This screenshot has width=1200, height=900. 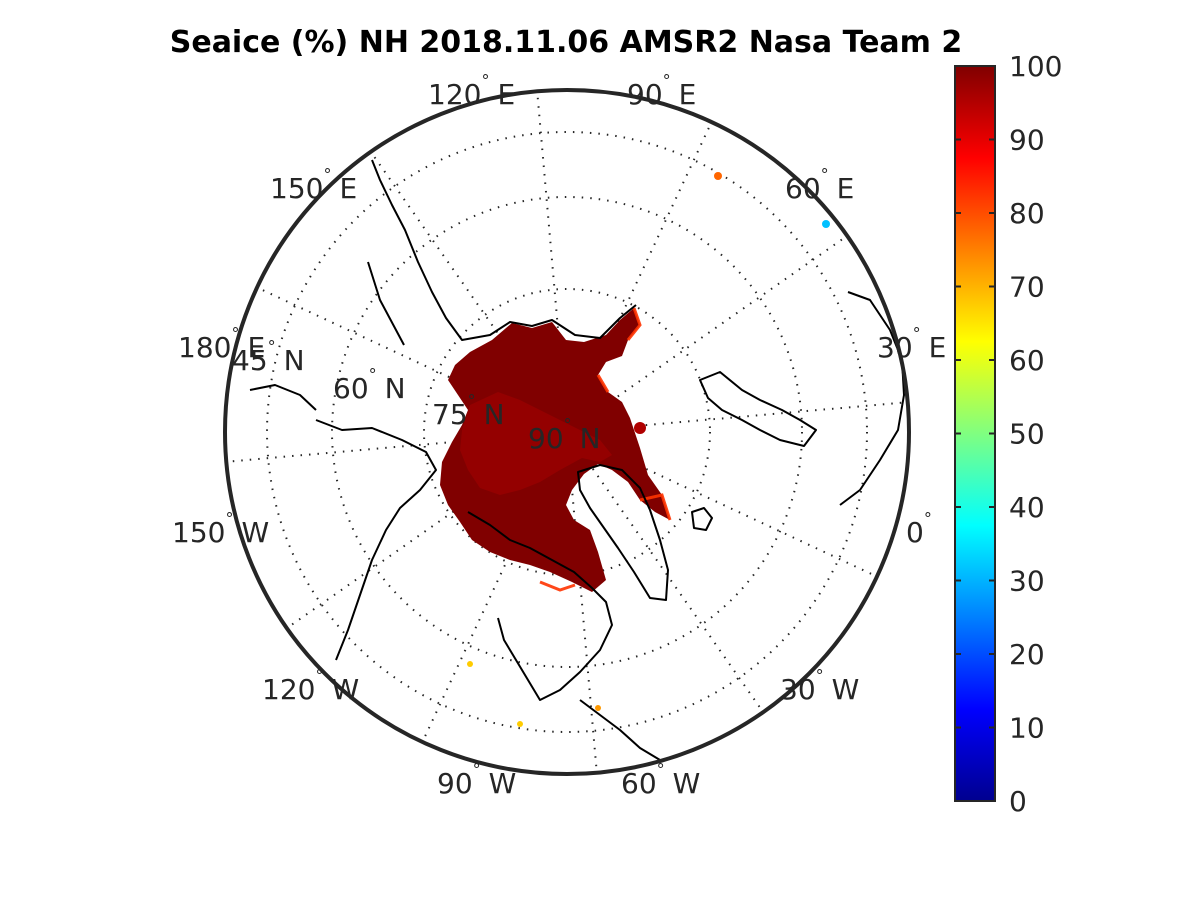 I want to click on colorbar-tick-label: 70, so click(x=1027, y=287).